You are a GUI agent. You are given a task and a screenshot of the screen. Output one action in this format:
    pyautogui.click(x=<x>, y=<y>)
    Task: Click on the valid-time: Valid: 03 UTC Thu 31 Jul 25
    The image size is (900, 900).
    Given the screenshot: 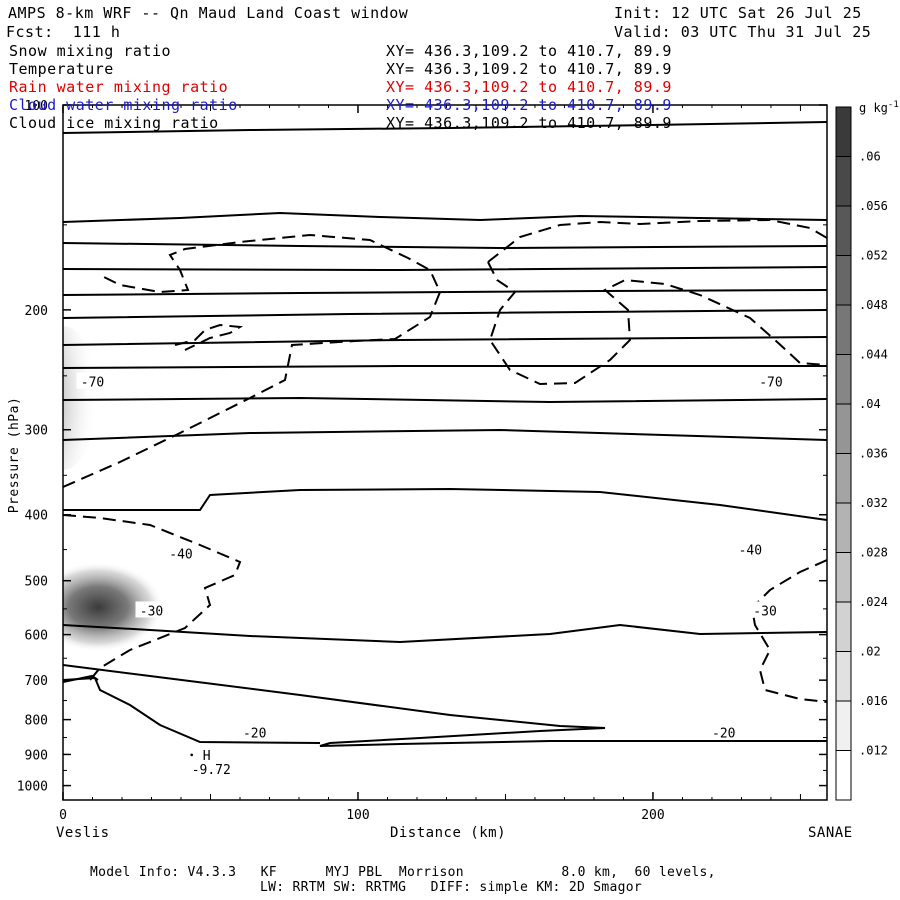 What is the action you would take?
    pyautogui.click(x=743, y=32)
    